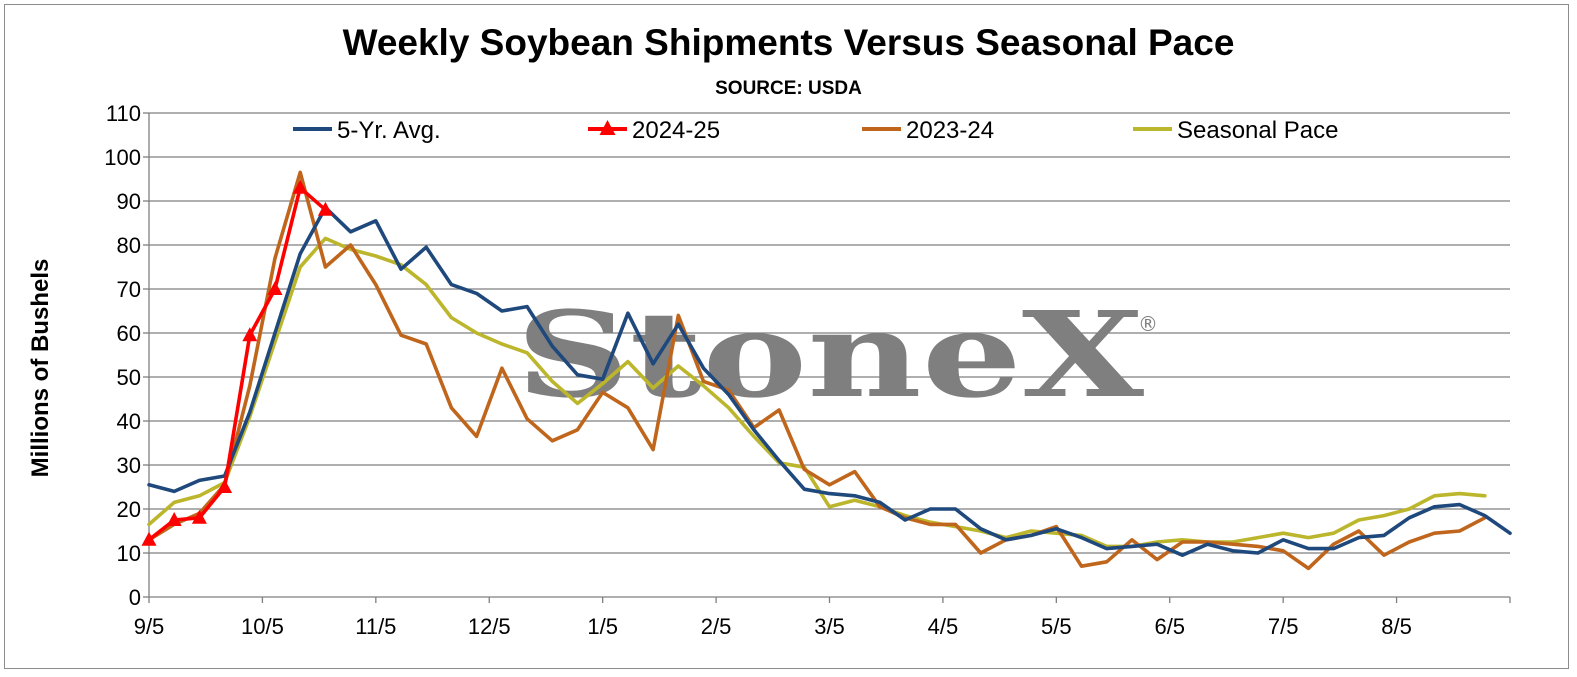  I want to click on y-tick-label: 100, so click(122, 157).